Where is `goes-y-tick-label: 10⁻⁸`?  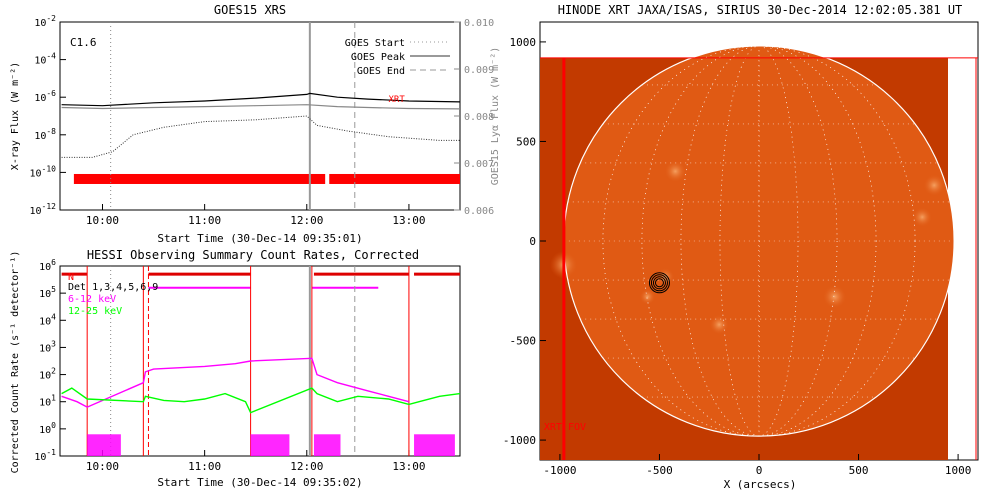
goes-y-tick-label: 10⁻⁸ is located at coordinates (45, 134).